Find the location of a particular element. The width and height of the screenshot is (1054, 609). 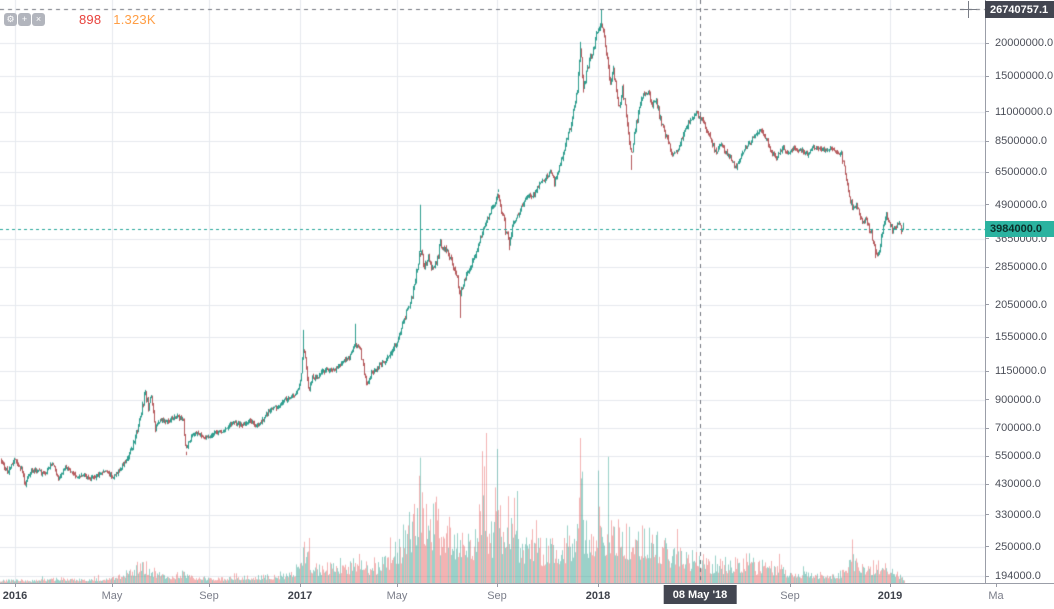

chart-legend: ⚙ + × 898 1.323K is located at coordinates (80, 19).